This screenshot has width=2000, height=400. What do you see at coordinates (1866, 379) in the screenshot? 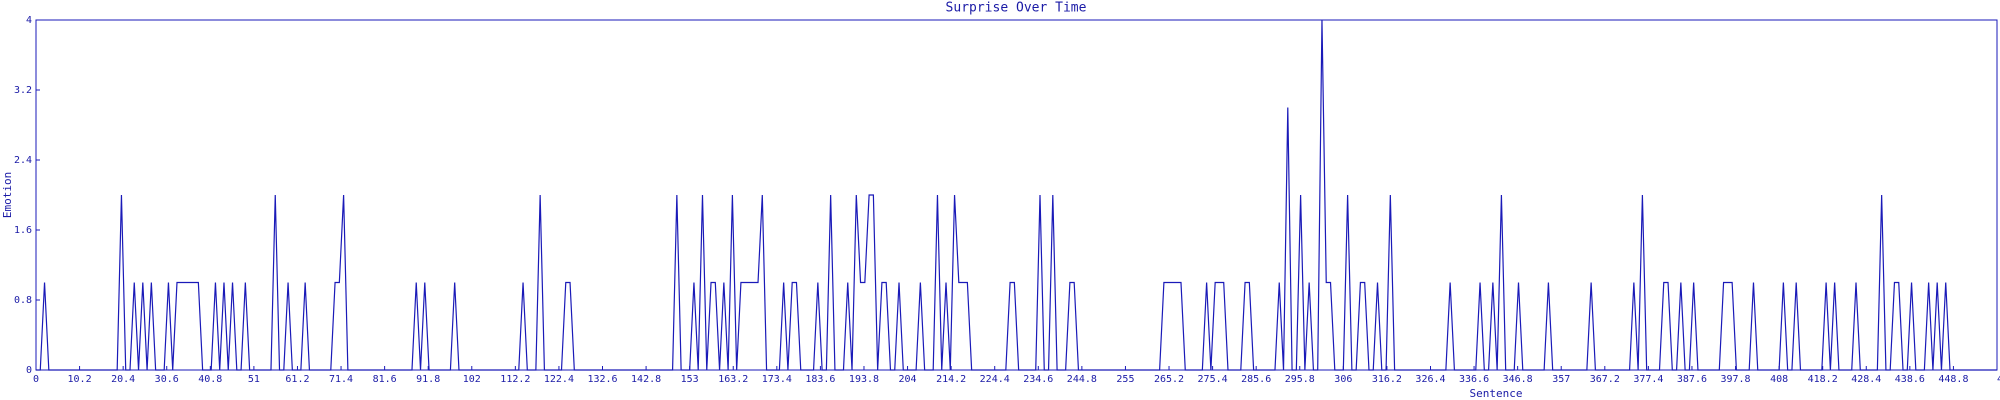
I see `x-tick-label: 428.4` at bounding box center [1866, 379].